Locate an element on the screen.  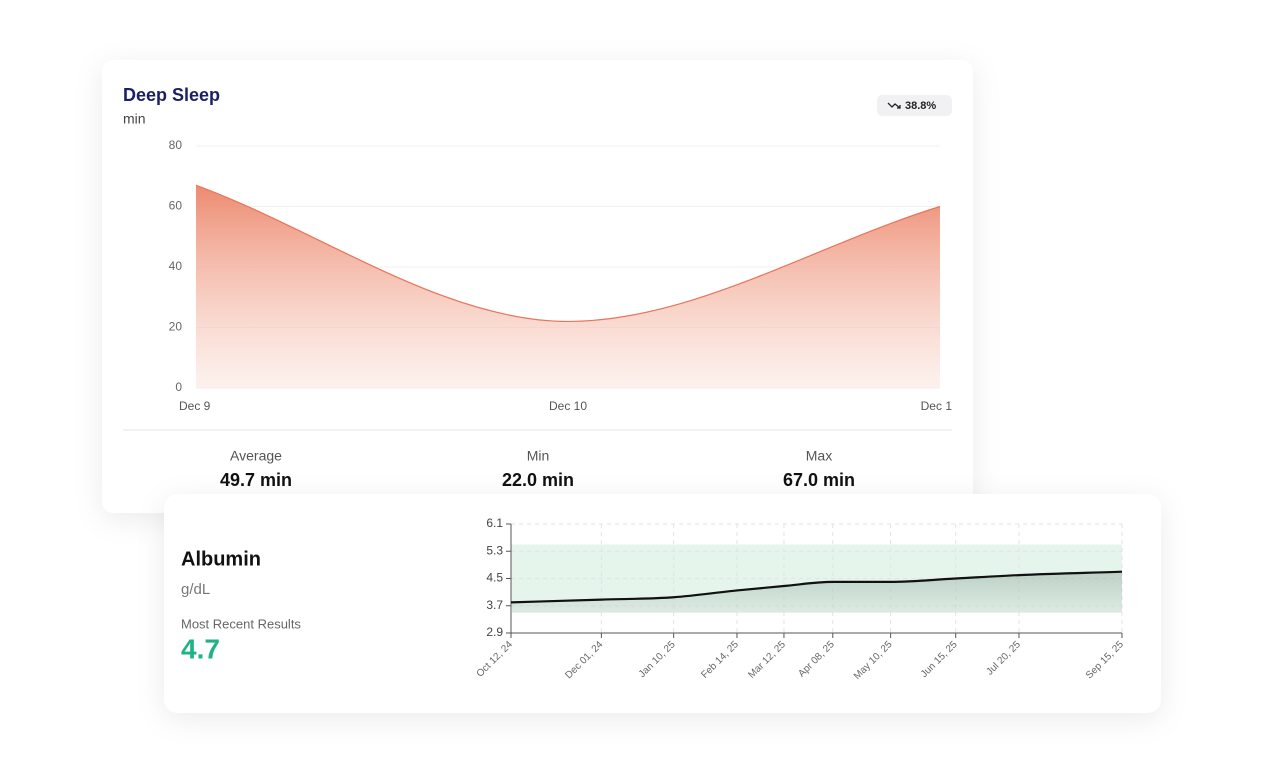
y-tick-label: 40 is located at coordinates (176, 266).